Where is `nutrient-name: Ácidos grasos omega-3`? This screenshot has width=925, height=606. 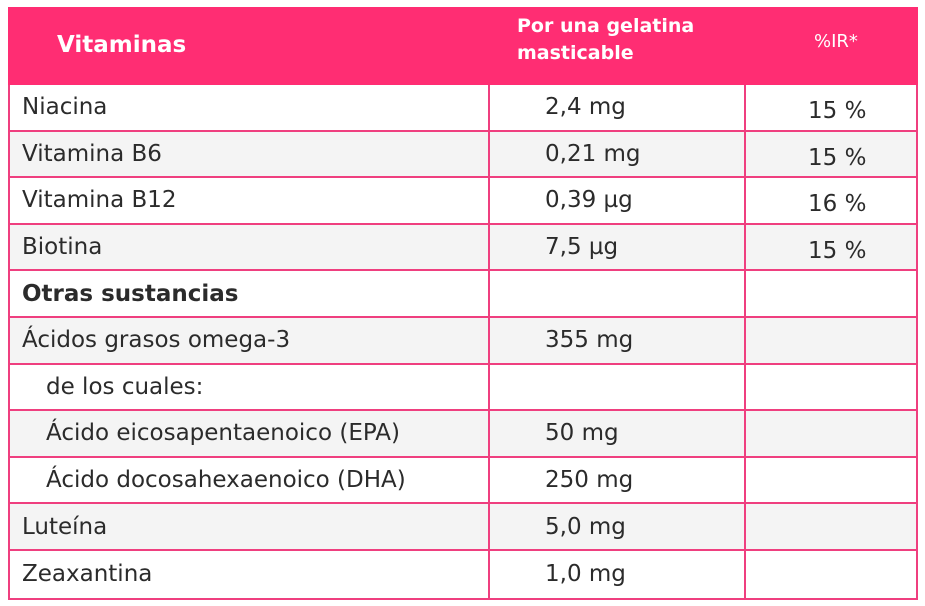
nutrient-name: Ácidos grasos omega-3 is located at coordinates (156, 340).